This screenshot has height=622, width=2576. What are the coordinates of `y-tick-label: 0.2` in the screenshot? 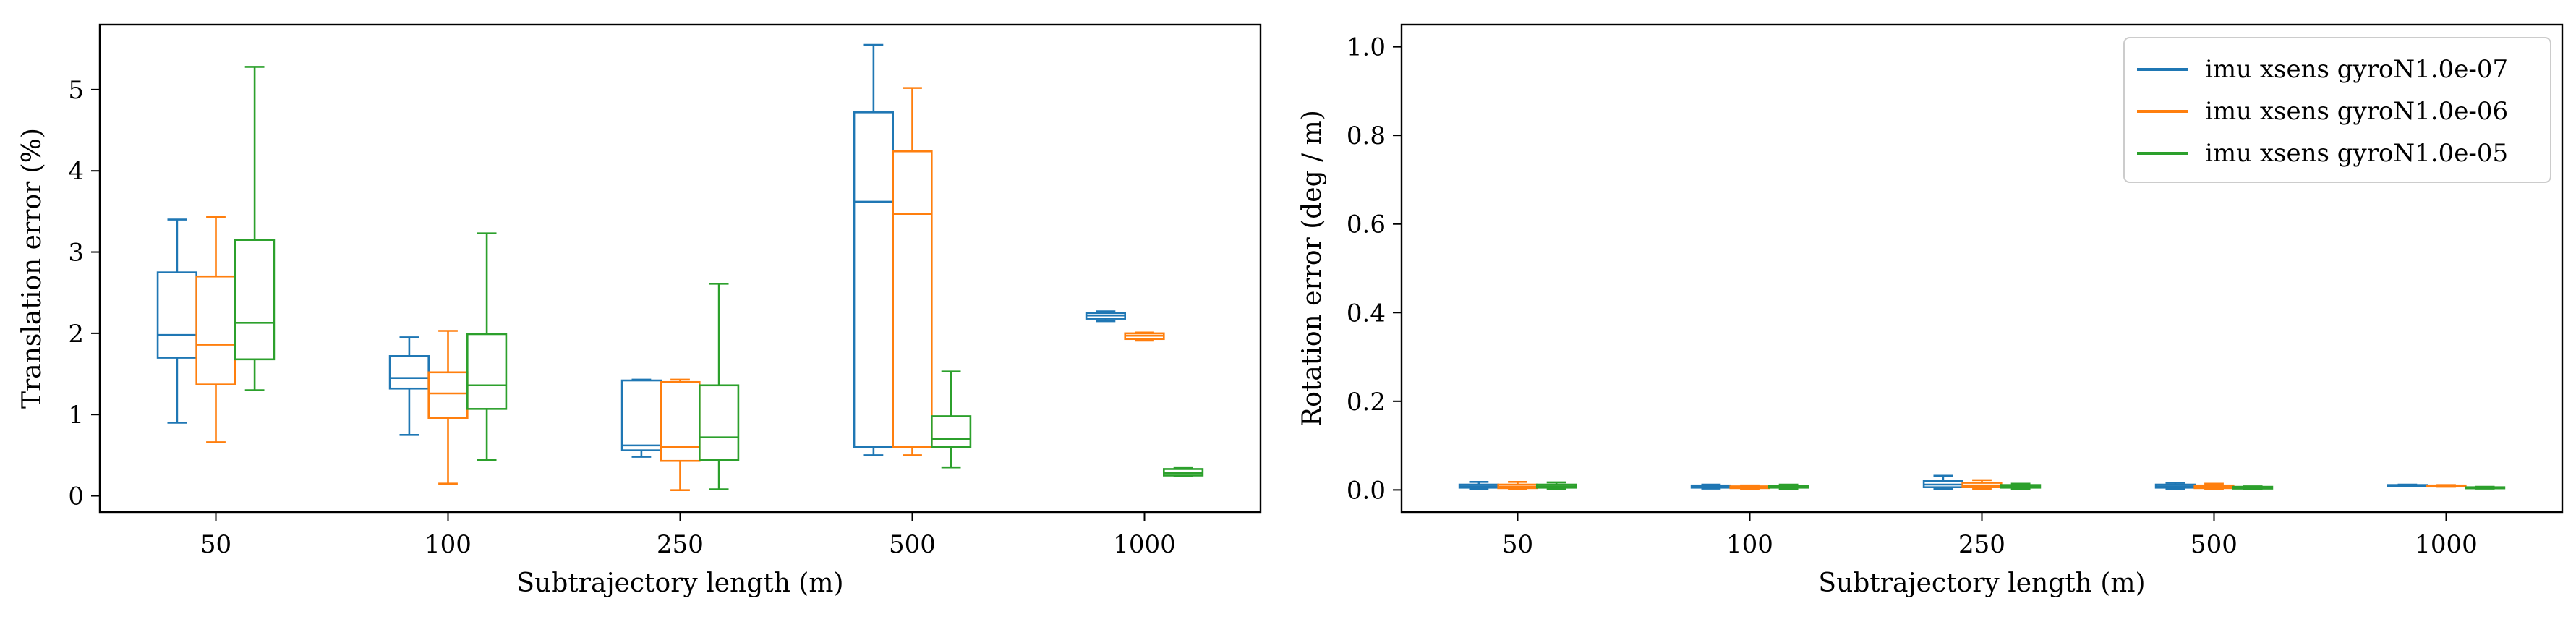 It's located at (1367, 402).